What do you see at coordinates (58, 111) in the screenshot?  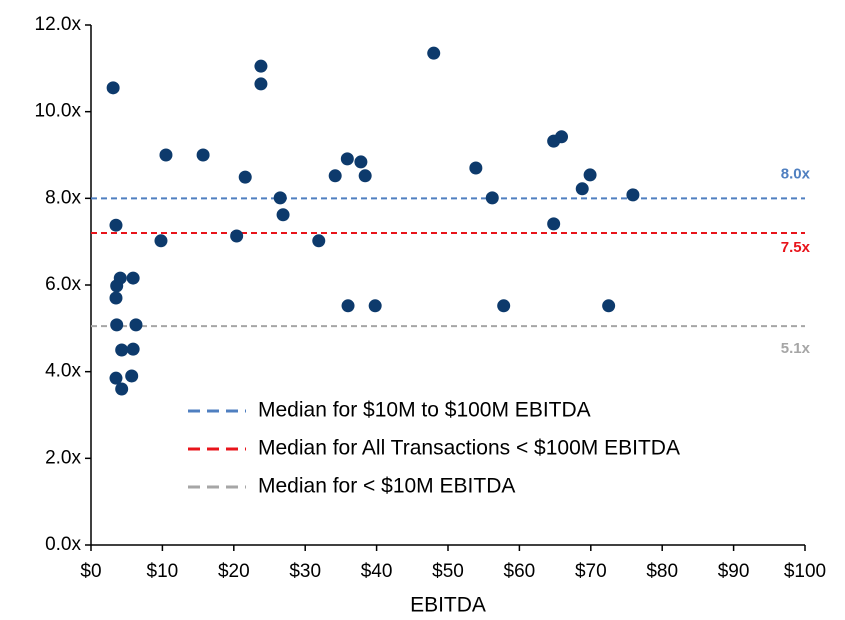 I see `y-tick-label: 10.0x` at bounding box center [58, 111].